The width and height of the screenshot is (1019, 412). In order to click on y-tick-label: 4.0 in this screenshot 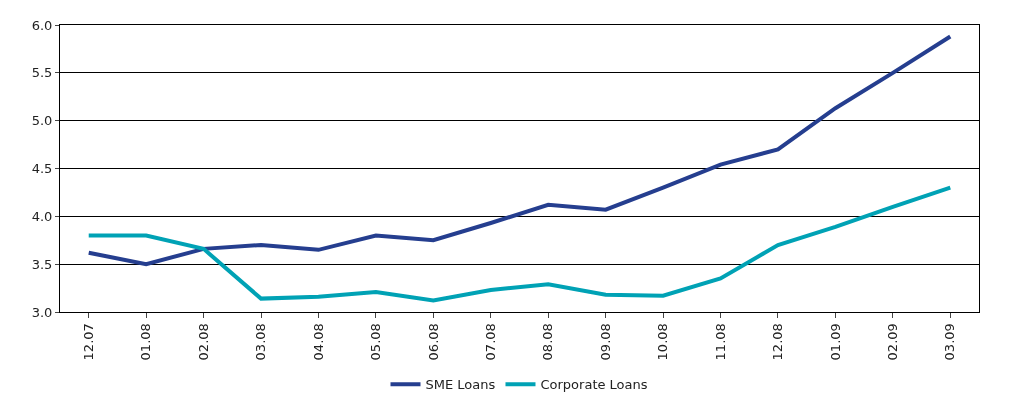, I will do `click(42, 216)`.